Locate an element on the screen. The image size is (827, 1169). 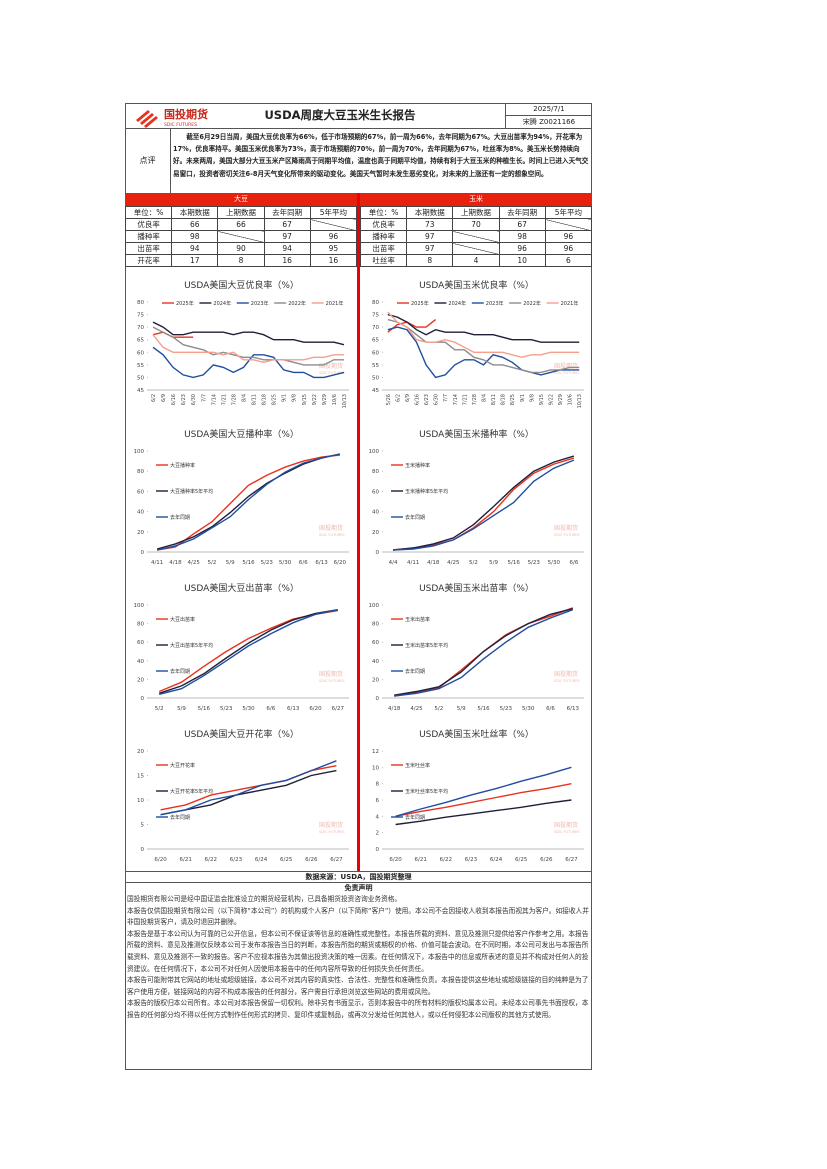
cell: 吐丝率 is located at coordinates (383, 260).